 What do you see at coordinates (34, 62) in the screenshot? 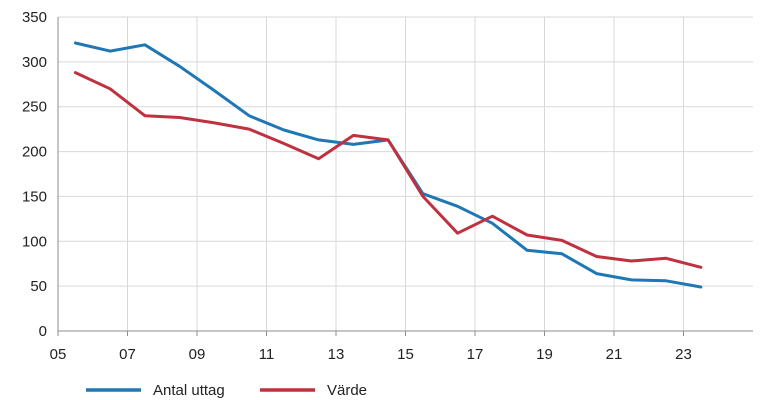
I see `y-tick-label: 300` at bounding box center [34, 62].